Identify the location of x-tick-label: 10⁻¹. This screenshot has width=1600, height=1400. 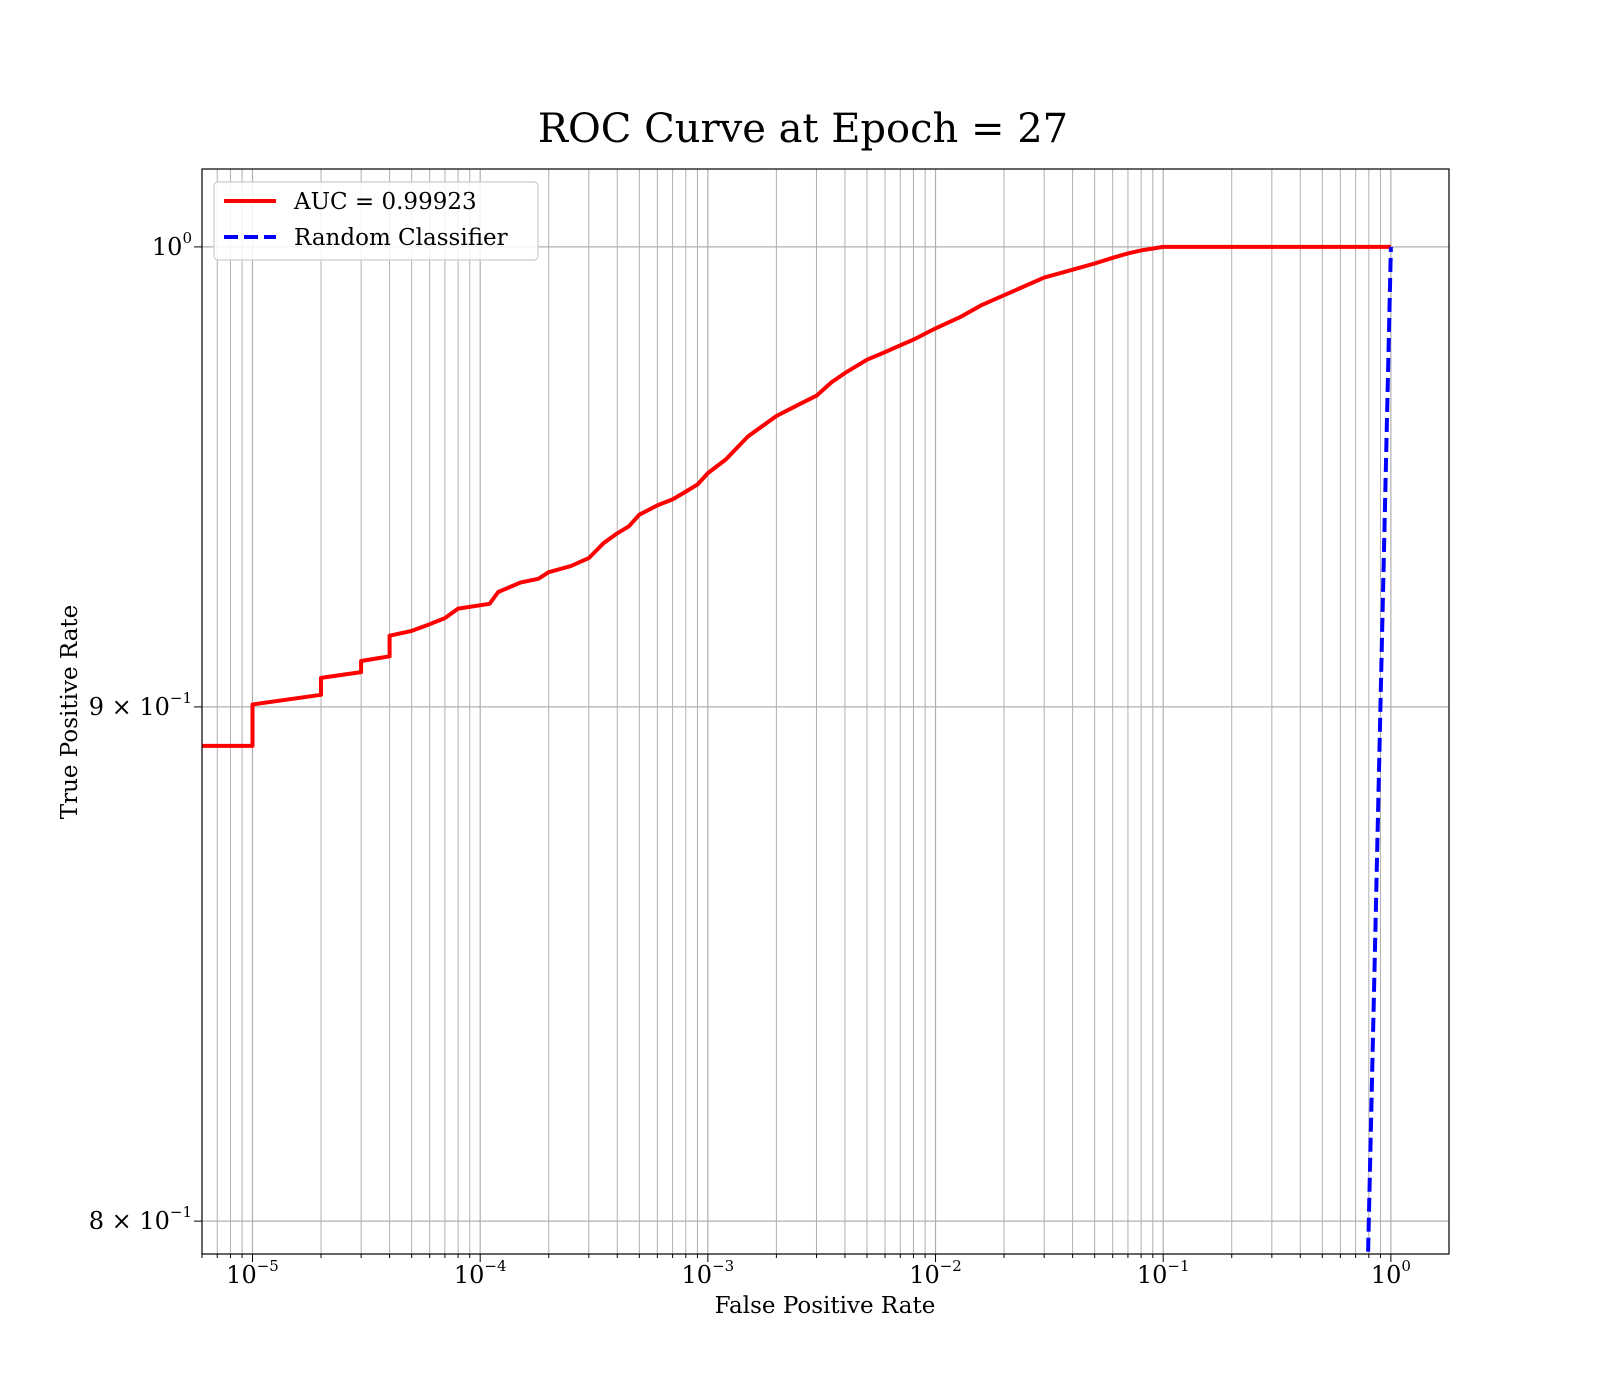
(1163, 1273).